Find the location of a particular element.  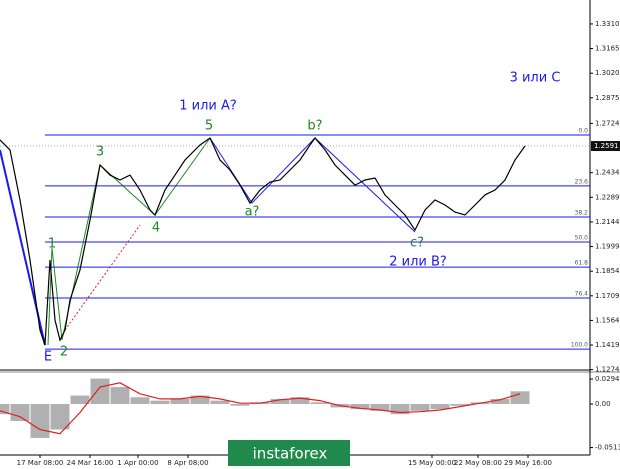

watermark: instaforex is located at coordinates (289, 453).